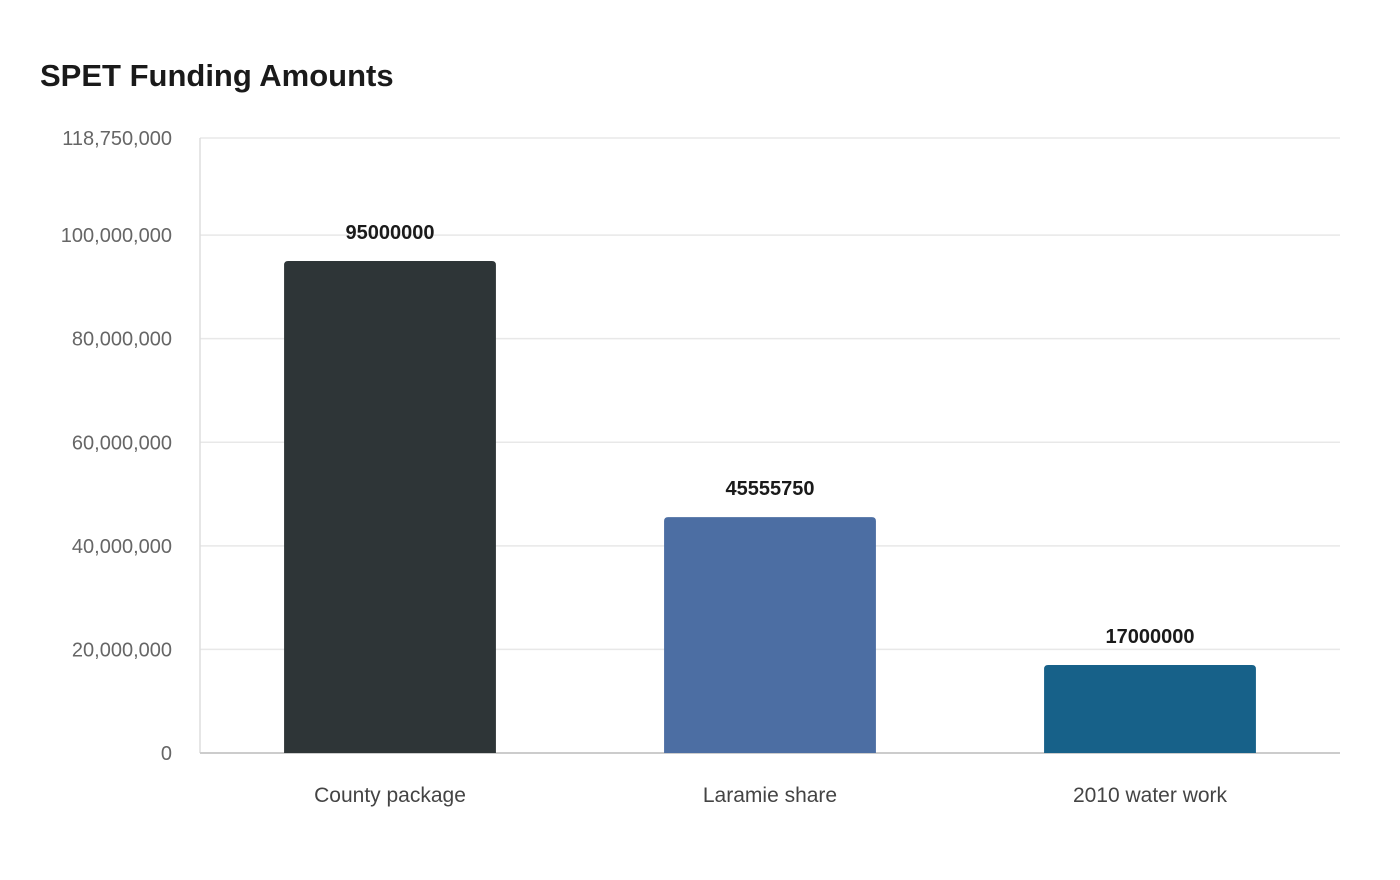  Describe the element at coordinates (1150, 795) in the screenshot. I see `x-tick-label: 2010 water work` at that location.